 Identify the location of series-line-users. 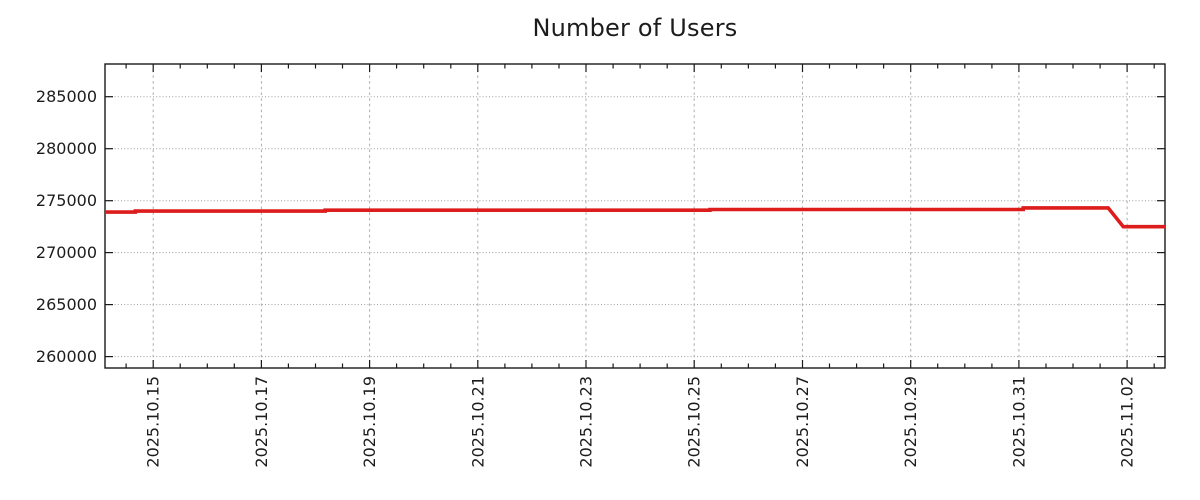
(635, 217).